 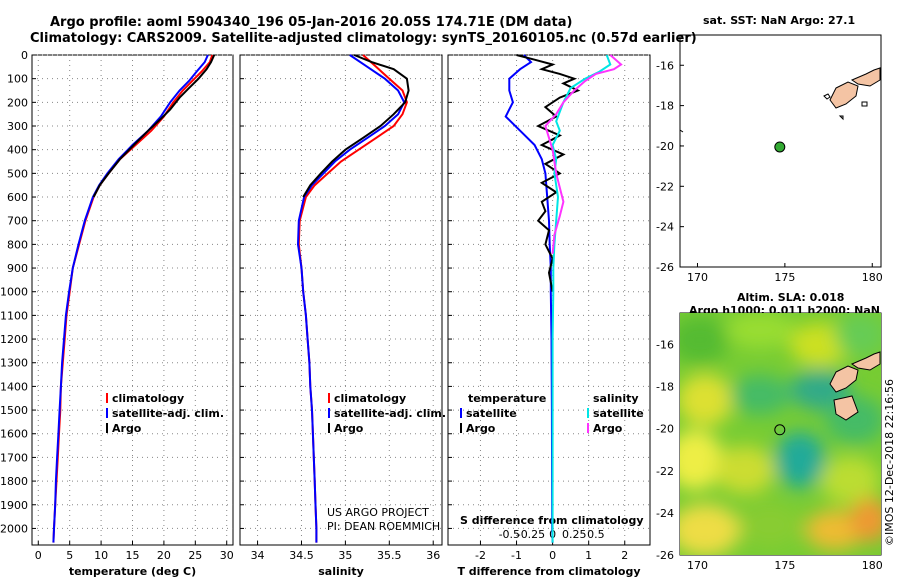 I want to click on legend-t-argo-label: Argo, so click(x=481, y=428).